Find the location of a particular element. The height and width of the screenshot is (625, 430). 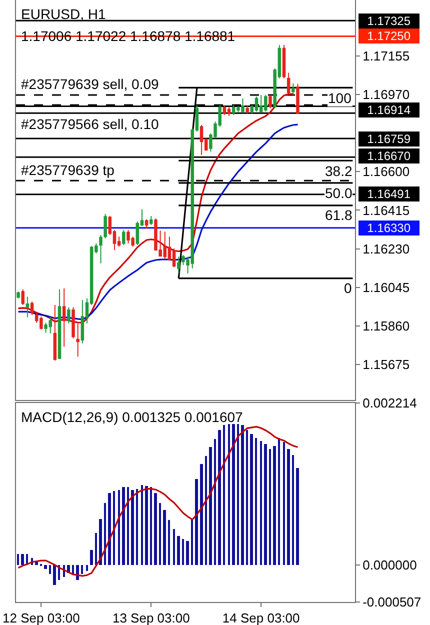

text: MACD(12,26,9) 0.001325 0.001607 is located at coordinates (132, 417).